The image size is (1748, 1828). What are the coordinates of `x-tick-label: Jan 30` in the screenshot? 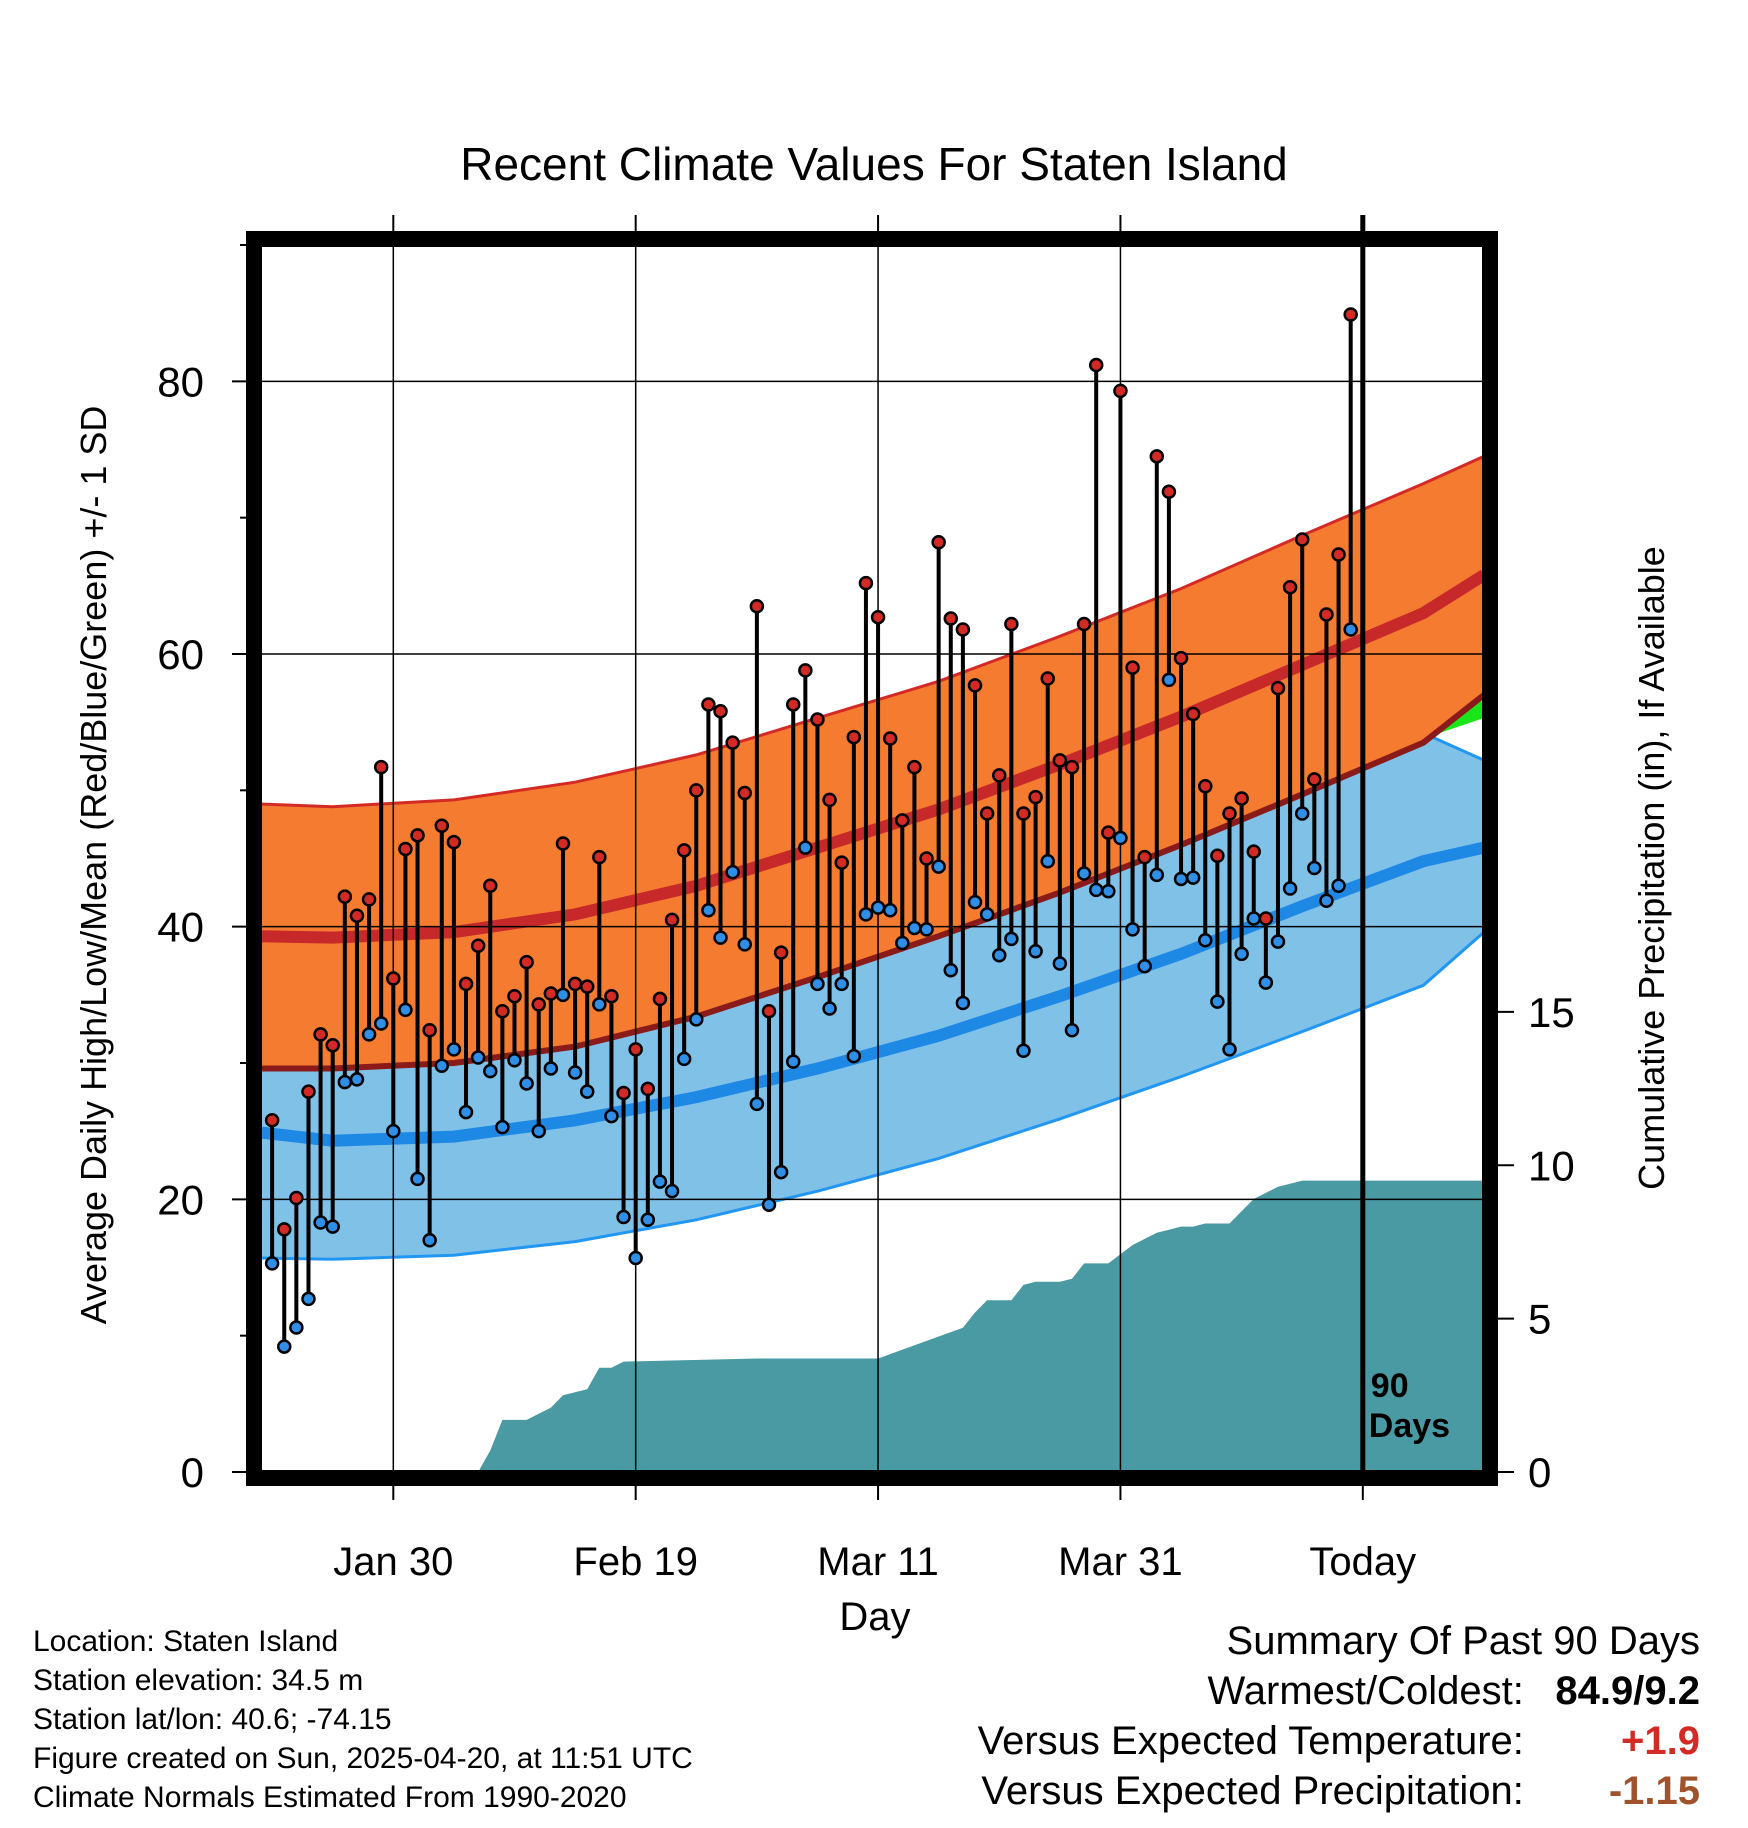 It's located at (393, 1562).